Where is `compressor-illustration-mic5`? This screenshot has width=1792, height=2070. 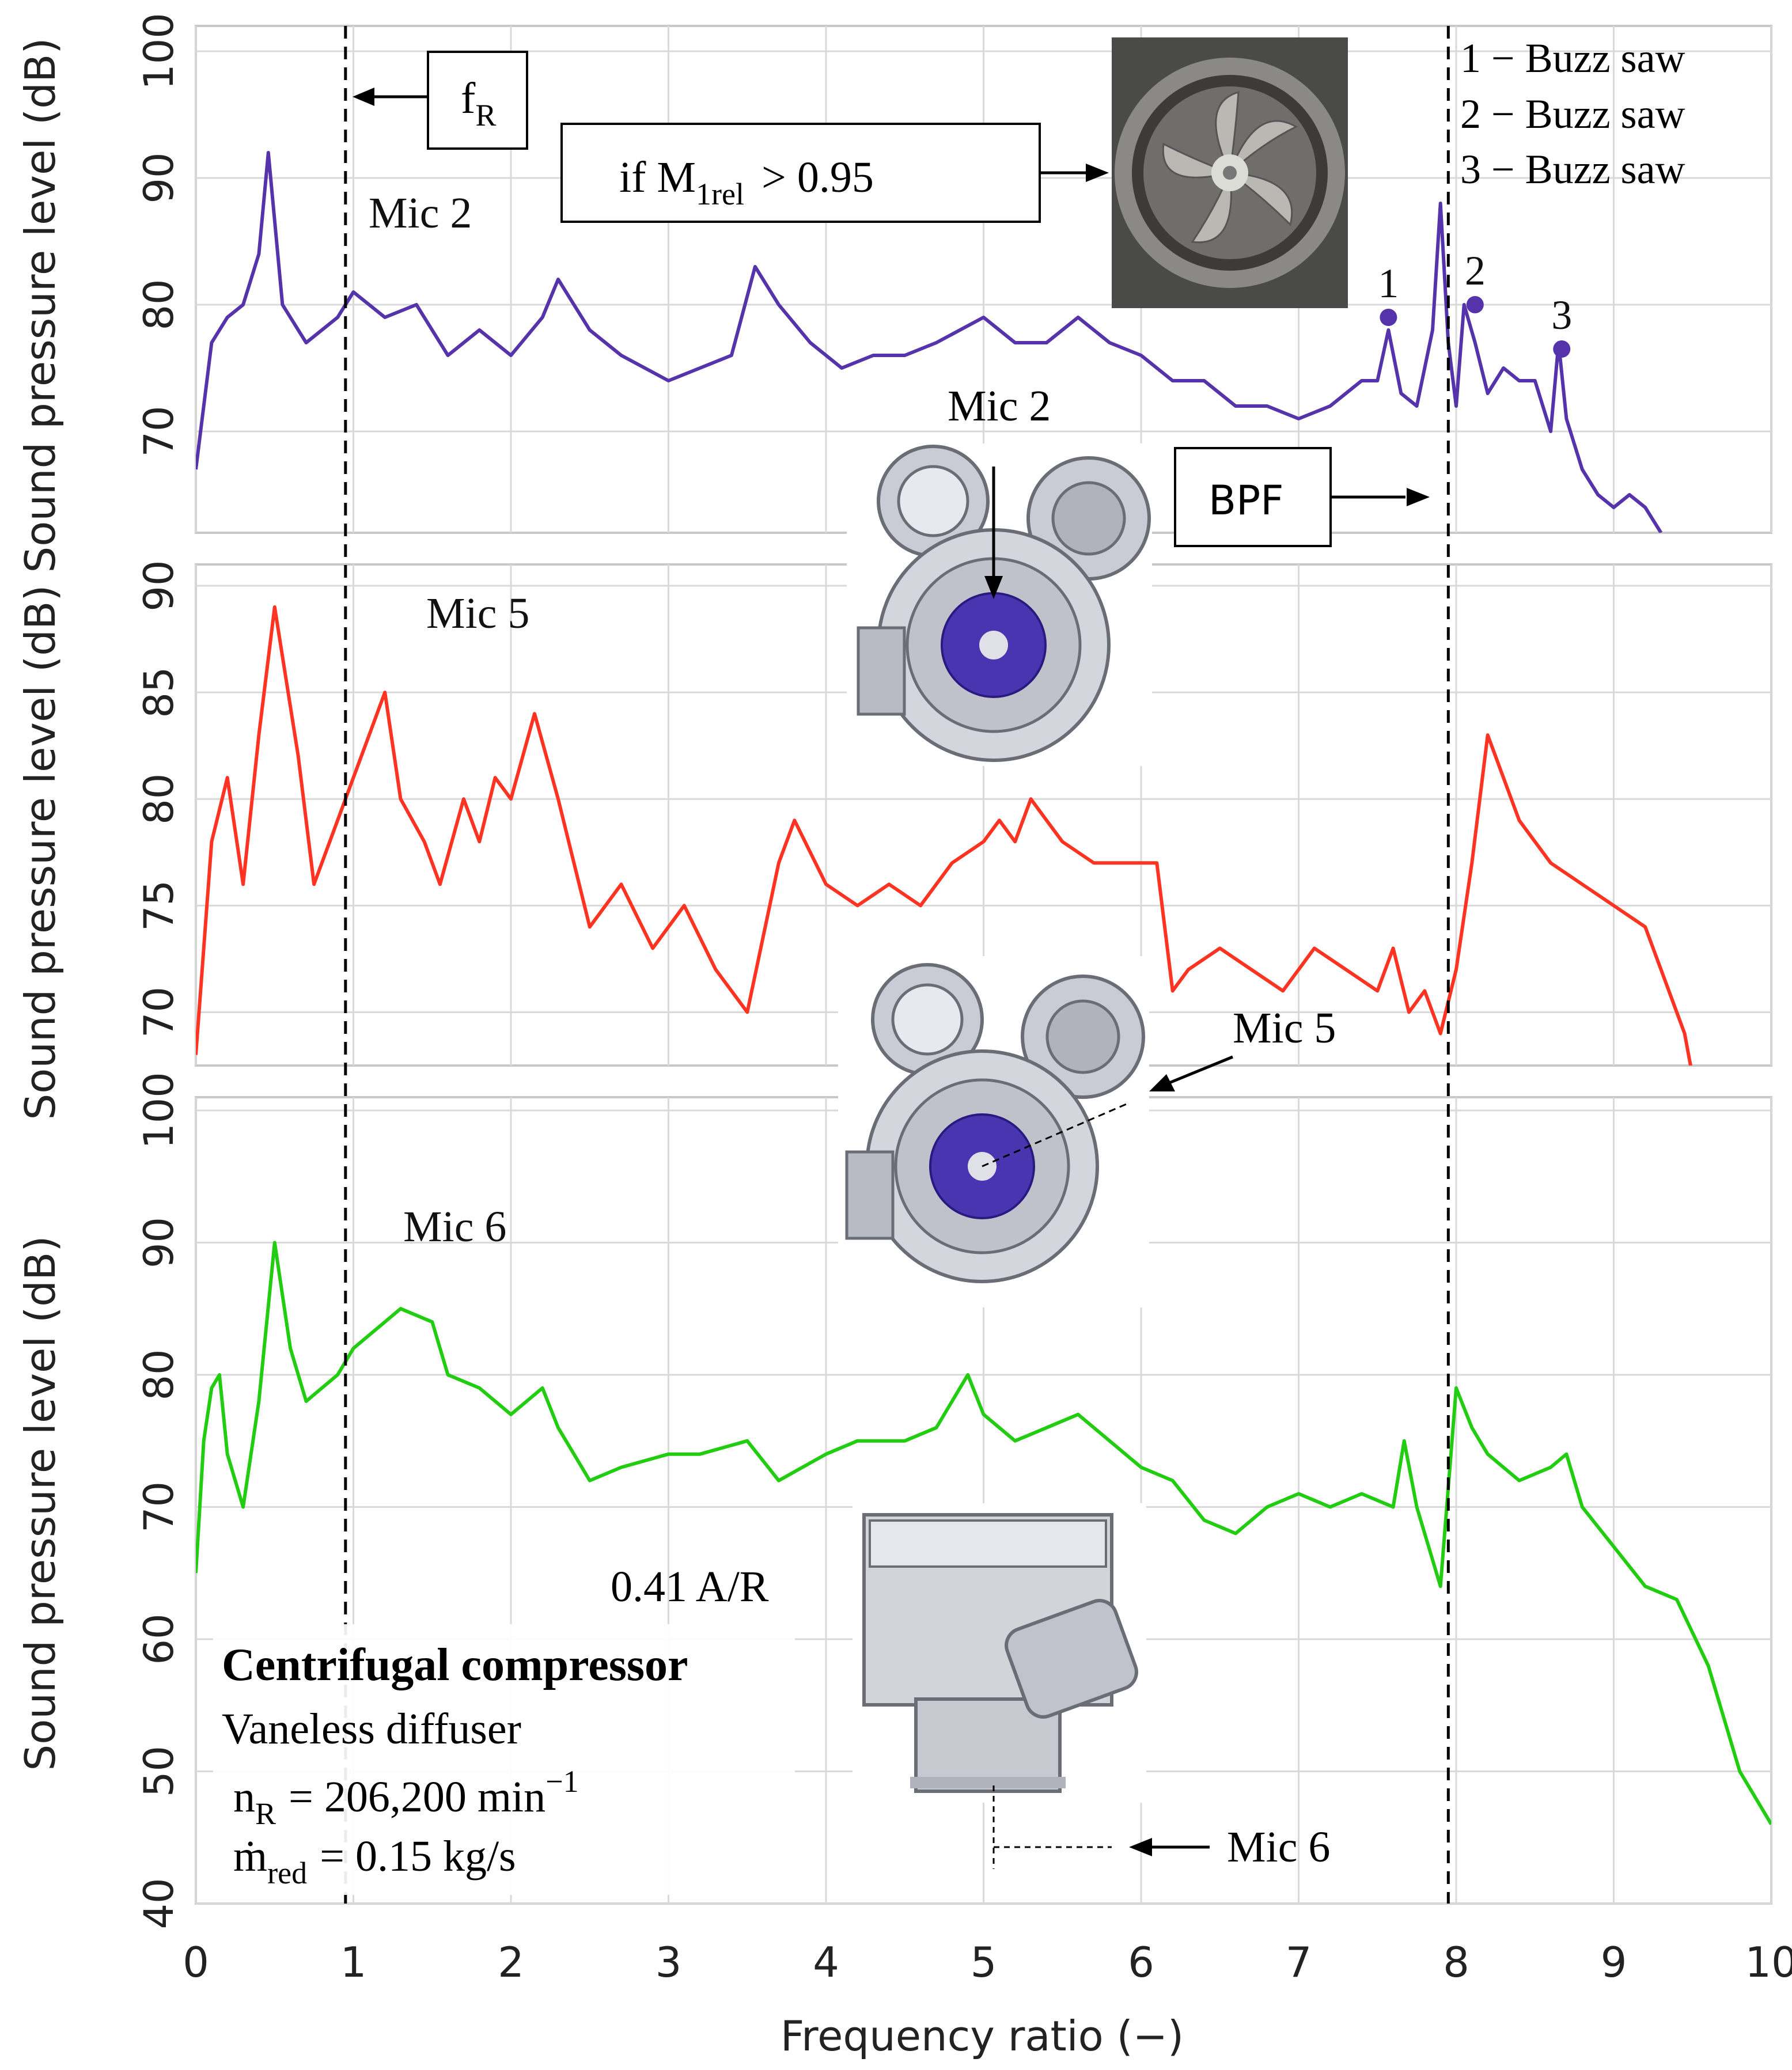 compressor-illustration-mic5 is located at coordinates (1035, 1131).